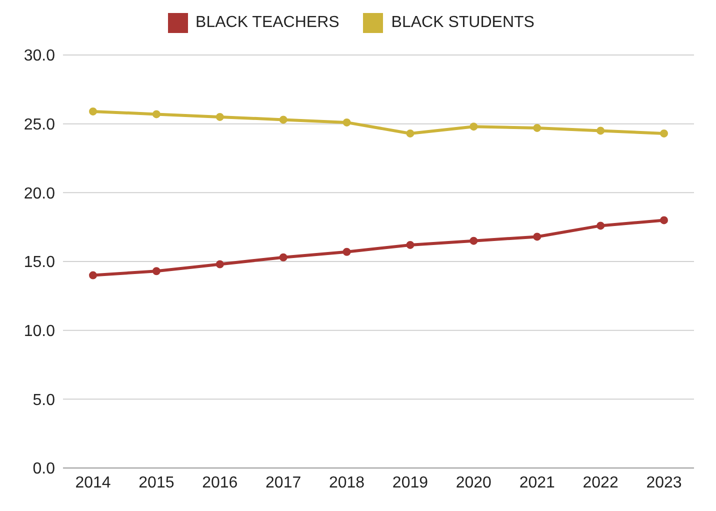 This screenshot has width=716, height=511. What do you see at coordinates (220, 483) in the screenshot?
I see `x-tick-label: 2016` at bounding box center [220, 483].